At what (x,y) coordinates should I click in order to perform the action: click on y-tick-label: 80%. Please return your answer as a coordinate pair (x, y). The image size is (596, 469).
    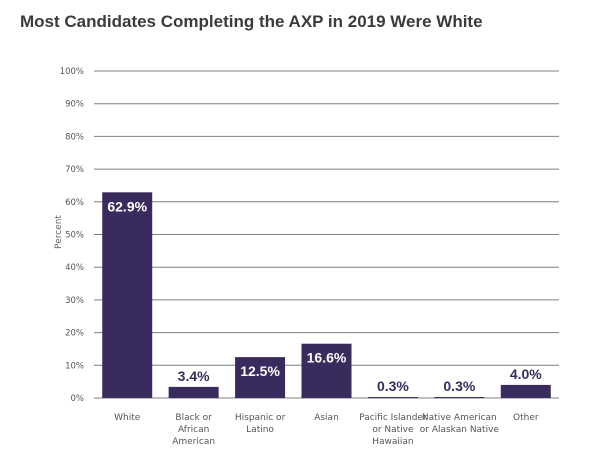
    Looking at the image, I should click on (74, 137).